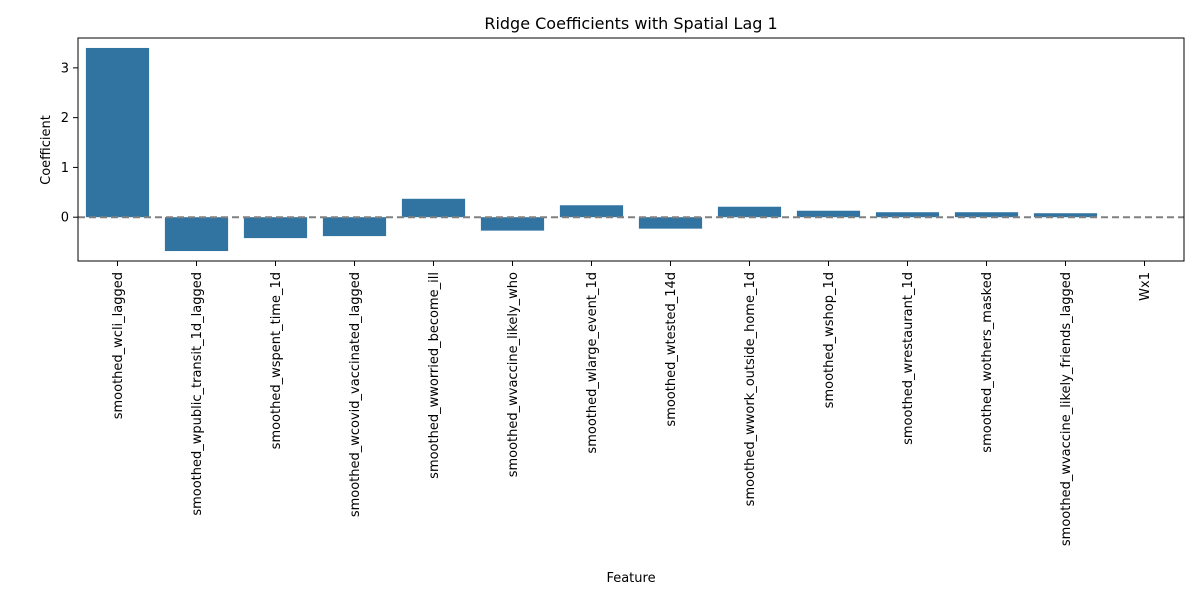  I want to click on bar-smoothed-wlarge-event-1d, so click(591, 211).